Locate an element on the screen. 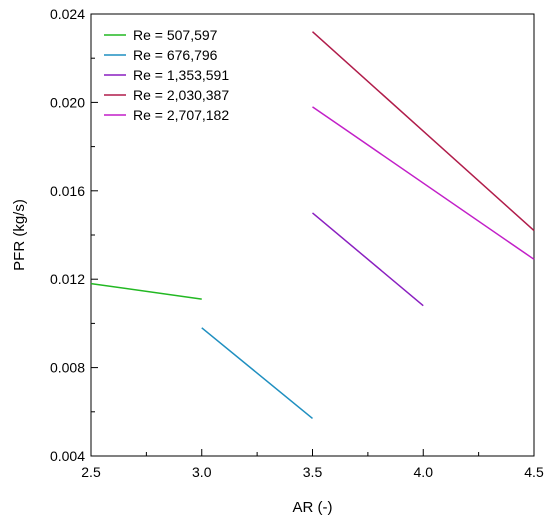 The width and height of the screenshot is (550, 526). y-tick-label: 0.024 is located at coordinates (67, 14).